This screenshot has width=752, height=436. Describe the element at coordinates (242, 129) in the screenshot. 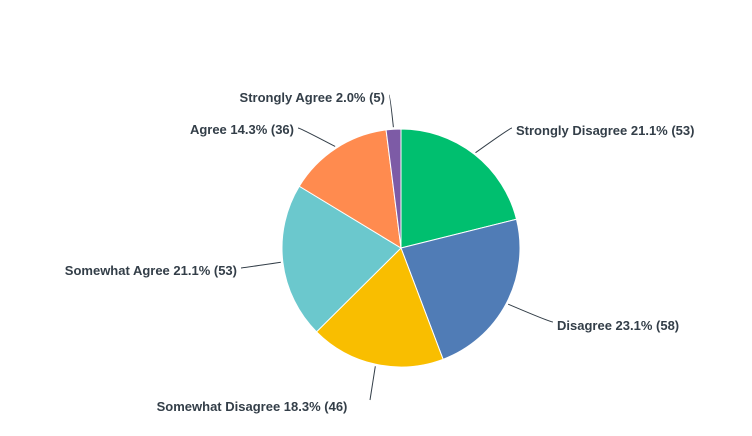

I see `slice-label: Agree 14.3% (36)` at that location.